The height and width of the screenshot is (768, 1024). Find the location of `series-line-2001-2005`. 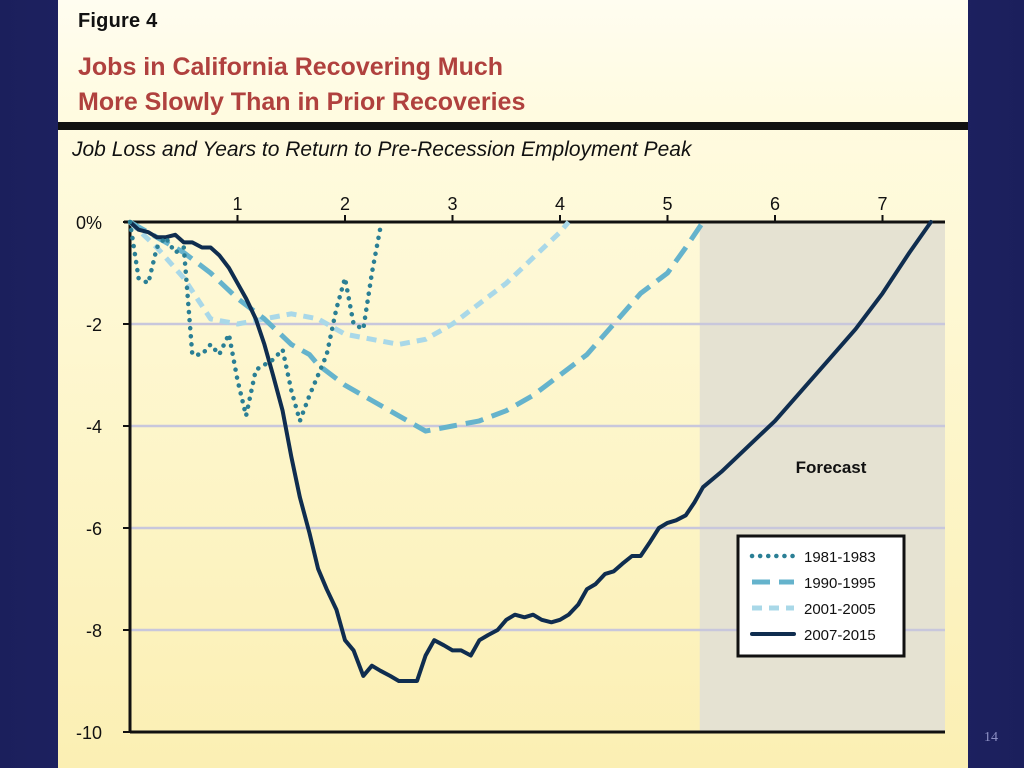

series-line-2001-2005 is located at coordinates (349, 283).